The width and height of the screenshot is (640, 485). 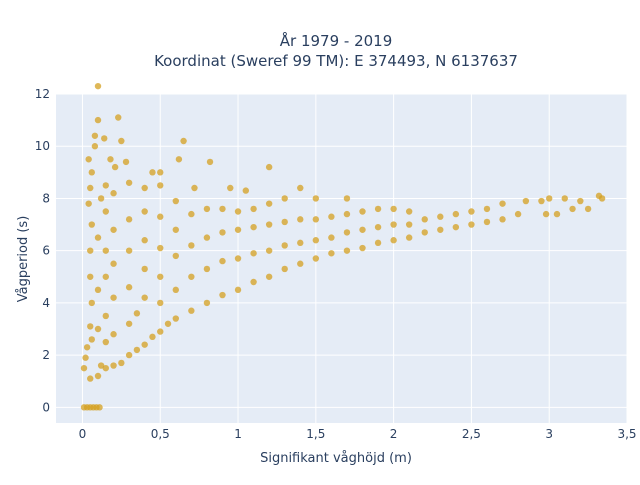 I want to click on y-tick-label: 10, so click(x=42, y=146).